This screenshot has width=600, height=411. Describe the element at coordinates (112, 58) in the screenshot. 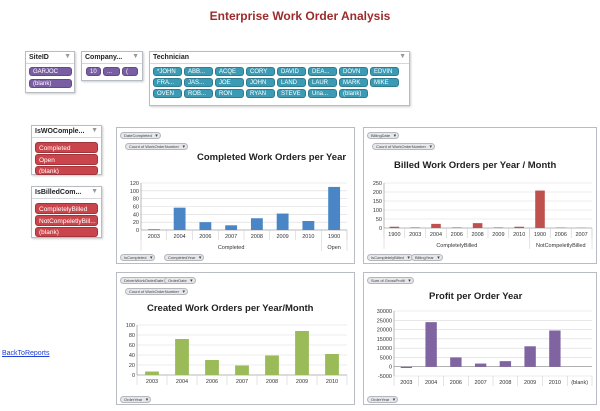

I see `company-slicer-header: Company... ▼` at that location.